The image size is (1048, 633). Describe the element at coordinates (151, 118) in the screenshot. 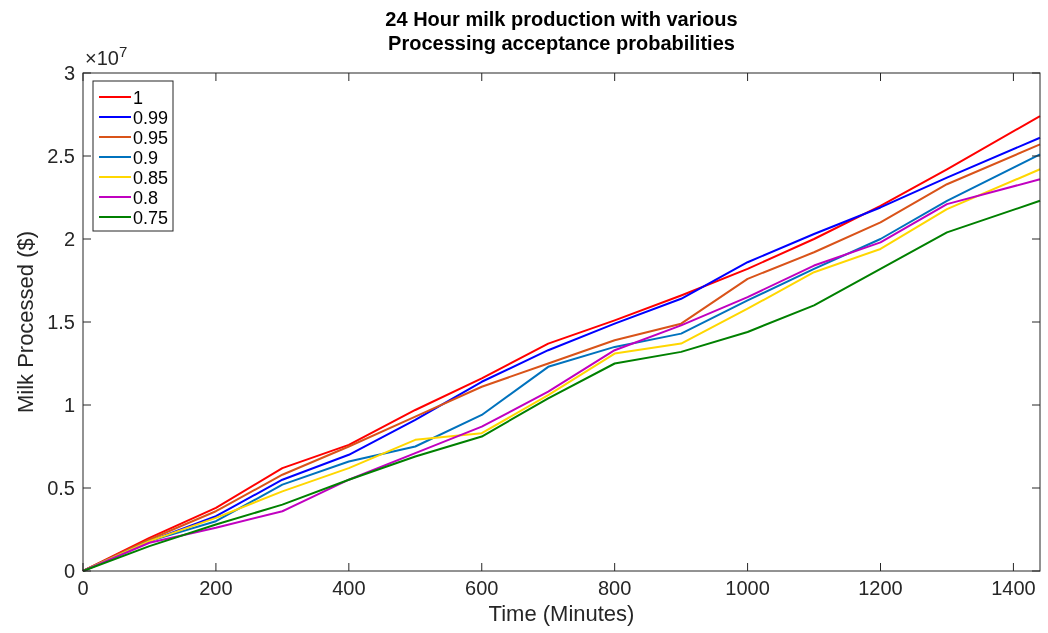

I see `legend-label: 0.99` at that location.